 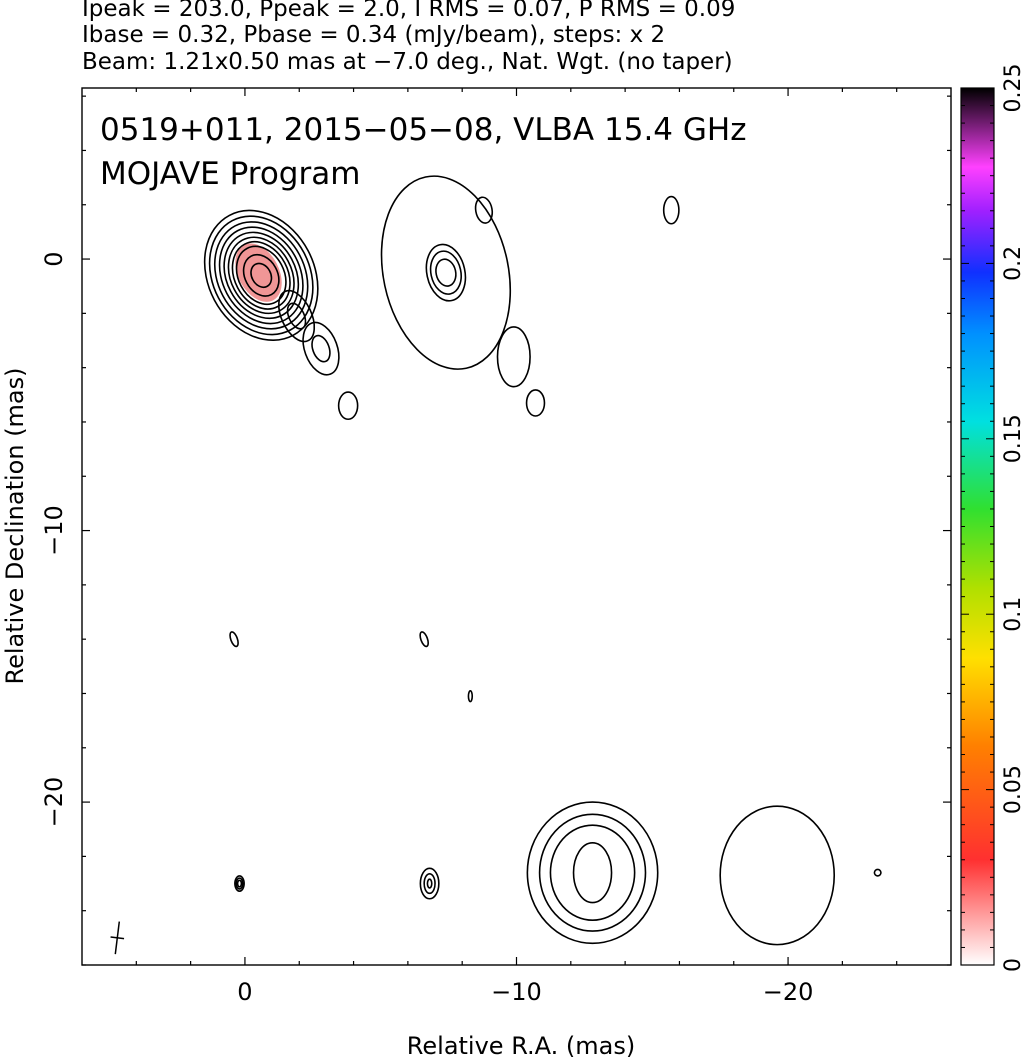 I want to click on contour-knot-a, so click(x=446, y=272).